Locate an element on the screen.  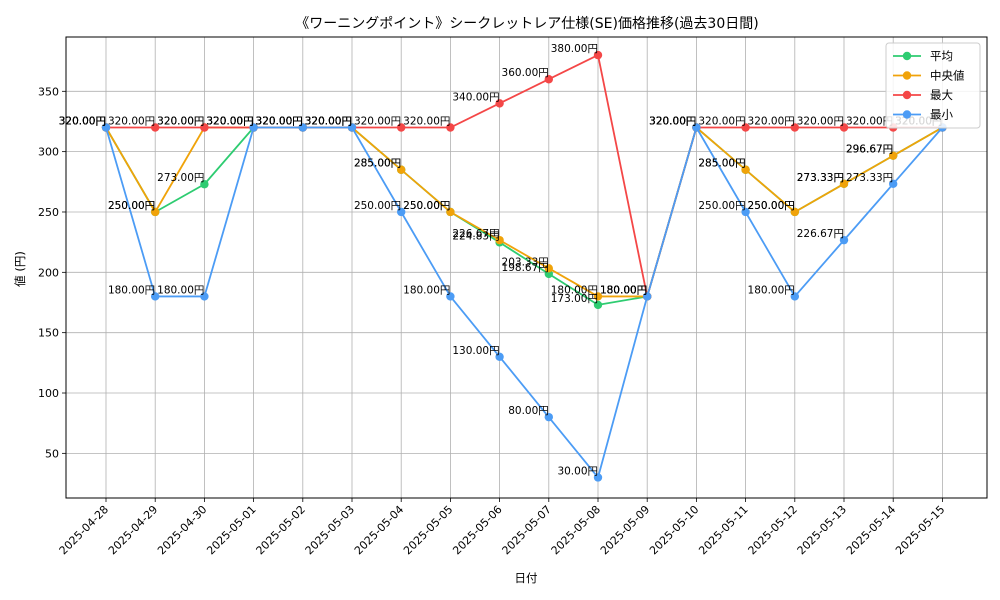
data-label: 340.00円 is located at coordinates (475, 97).